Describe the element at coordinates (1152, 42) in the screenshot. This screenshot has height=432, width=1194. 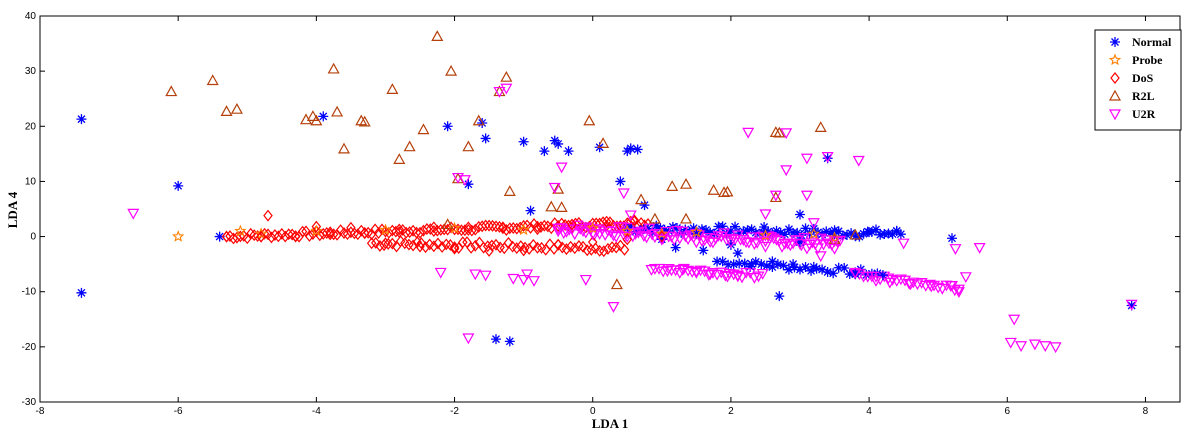
I see `legend-label-normal: Normal` at that location.